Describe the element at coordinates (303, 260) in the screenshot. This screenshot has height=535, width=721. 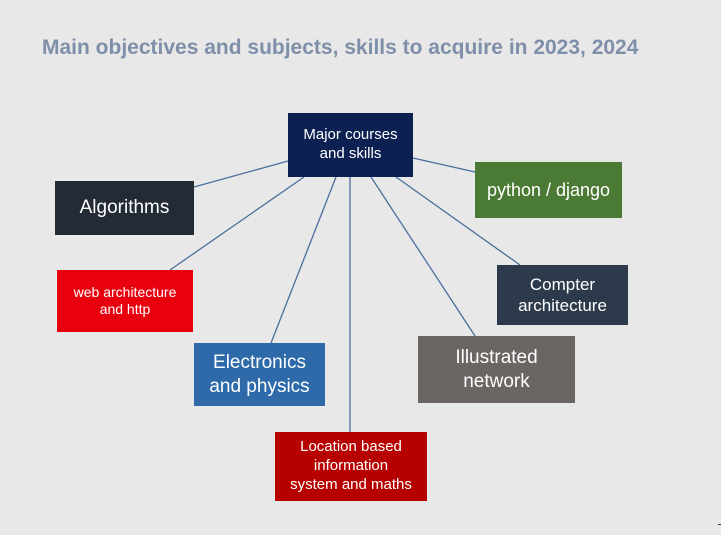
I see `connector-electronics` at that location.